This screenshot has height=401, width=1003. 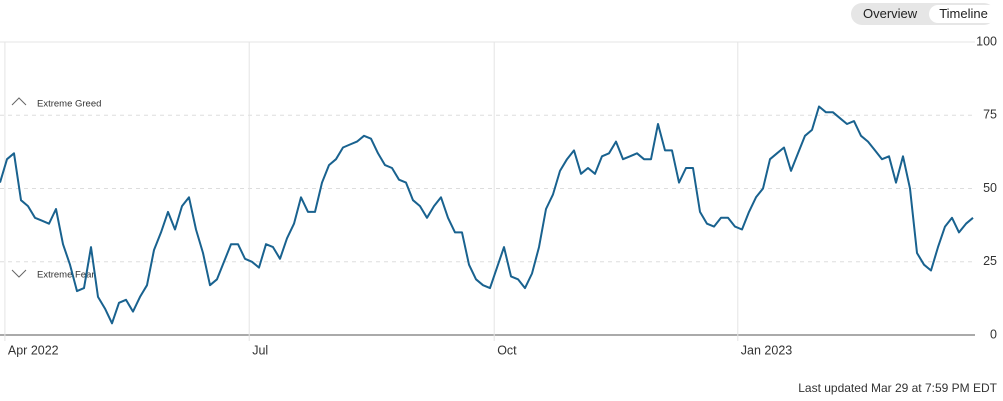 I want to click on view-toggle: Overview Timeline, so click(x=924, y=14).